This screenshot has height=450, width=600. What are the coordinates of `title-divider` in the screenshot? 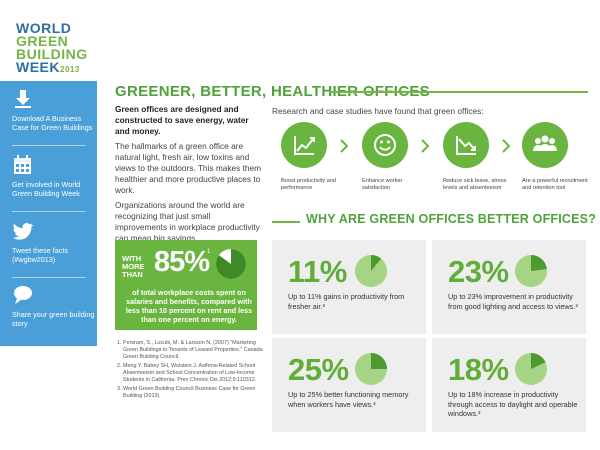 It's located at (459, 92).